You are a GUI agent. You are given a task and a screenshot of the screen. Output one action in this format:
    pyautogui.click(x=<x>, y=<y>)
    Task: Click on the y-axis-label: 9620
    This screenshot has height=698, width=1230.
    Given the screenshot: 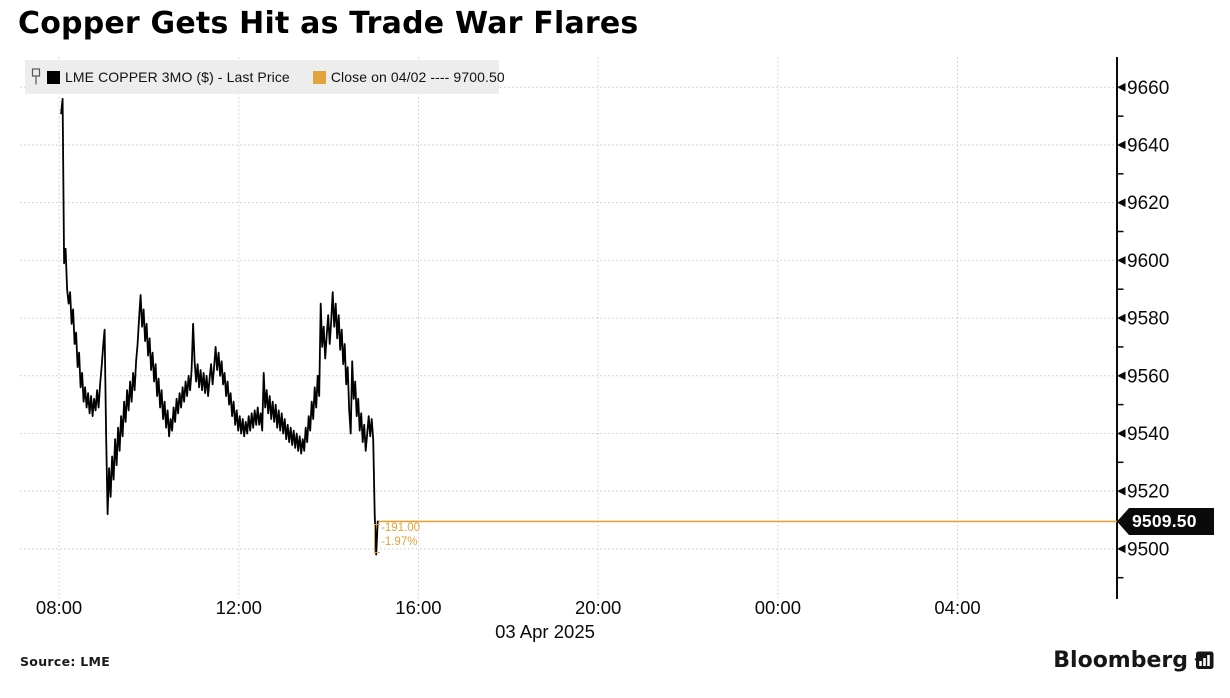 What is the action you would take?
    pyautogui.click(x=1148, y=203)
    